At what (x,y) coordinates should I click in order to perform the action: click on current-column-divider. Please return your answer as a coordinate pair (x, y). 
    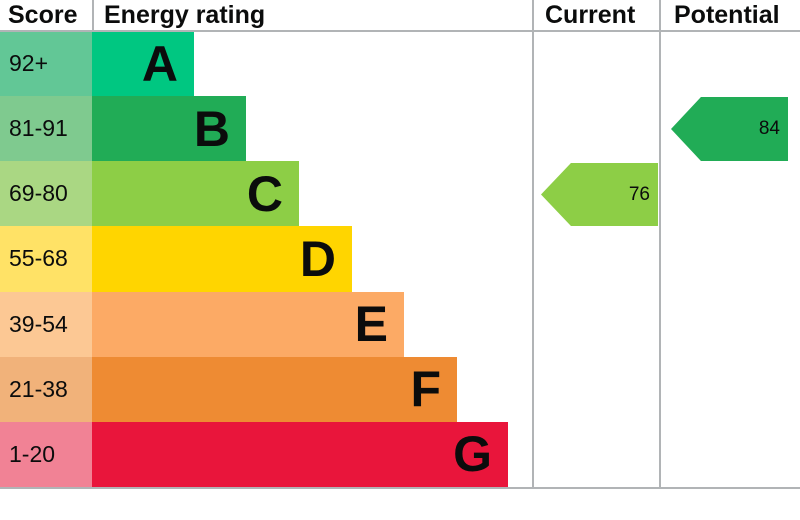
    Looking at the image, I should click on (533, 244).